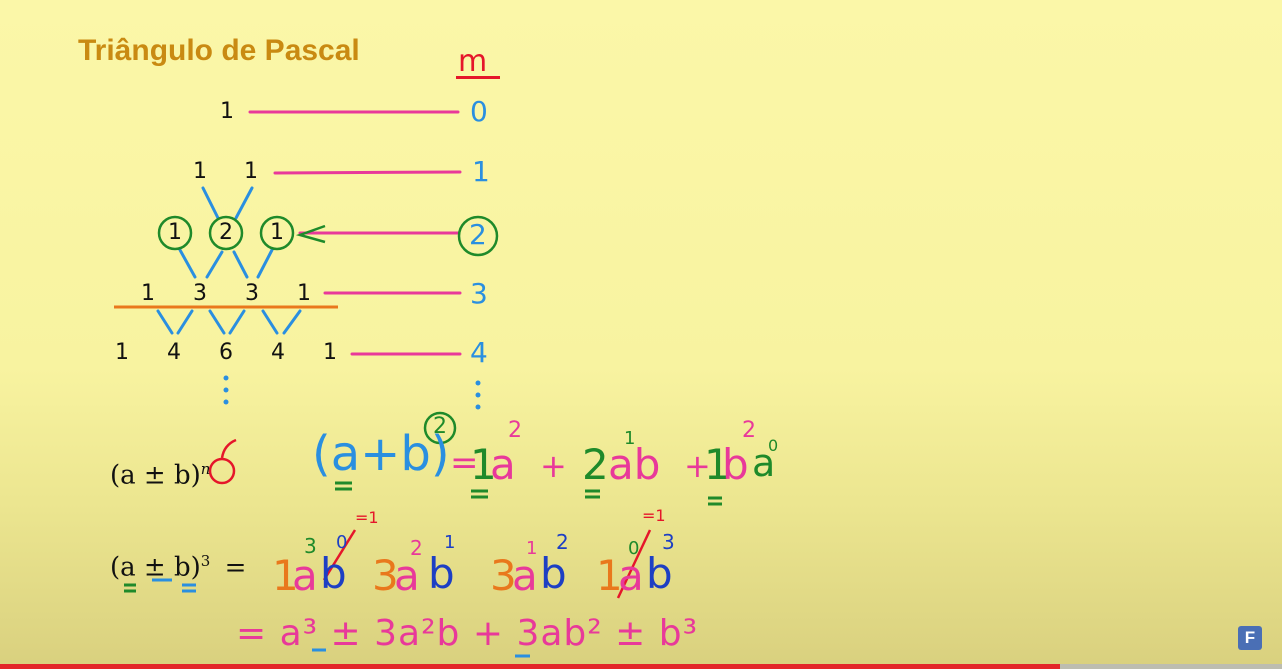  What do you see at coordinates (328, 236) in the screenshot?
I see `row-2-circles` at bounding box center [328, 236].